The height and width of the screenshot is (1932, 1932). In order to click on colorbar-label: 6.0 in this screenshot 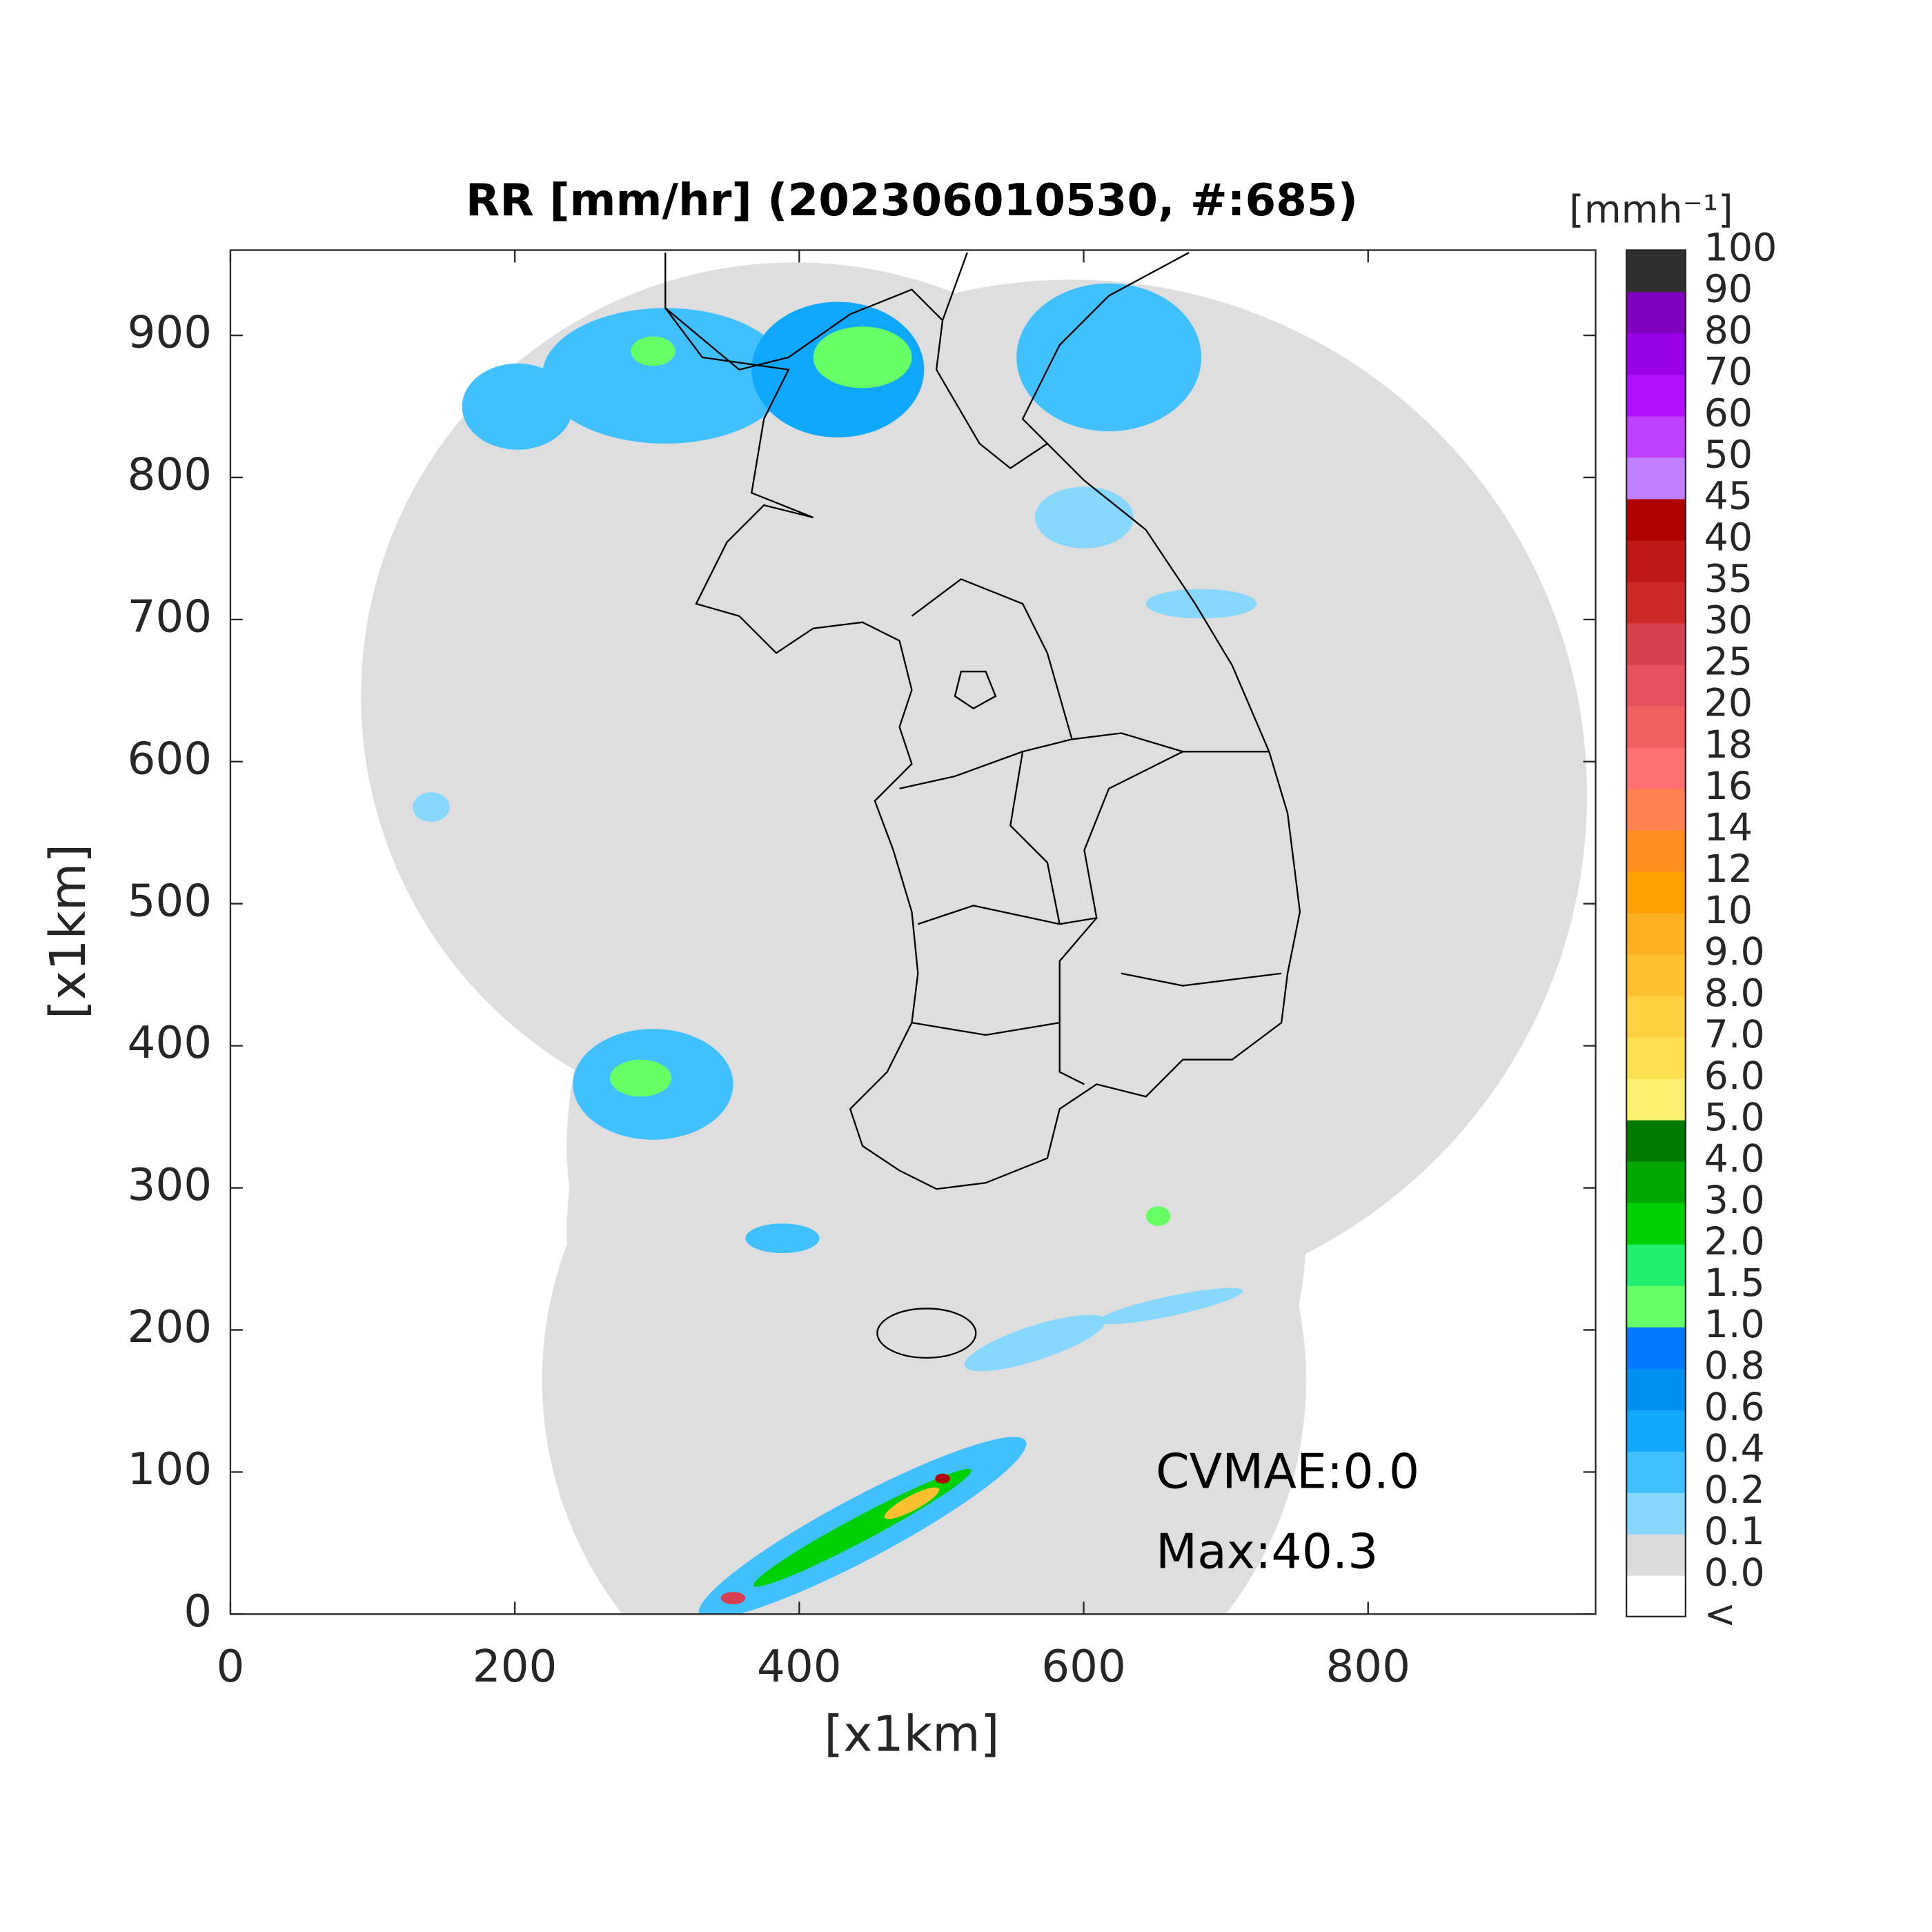, I will do `click(1734, 1076)`.